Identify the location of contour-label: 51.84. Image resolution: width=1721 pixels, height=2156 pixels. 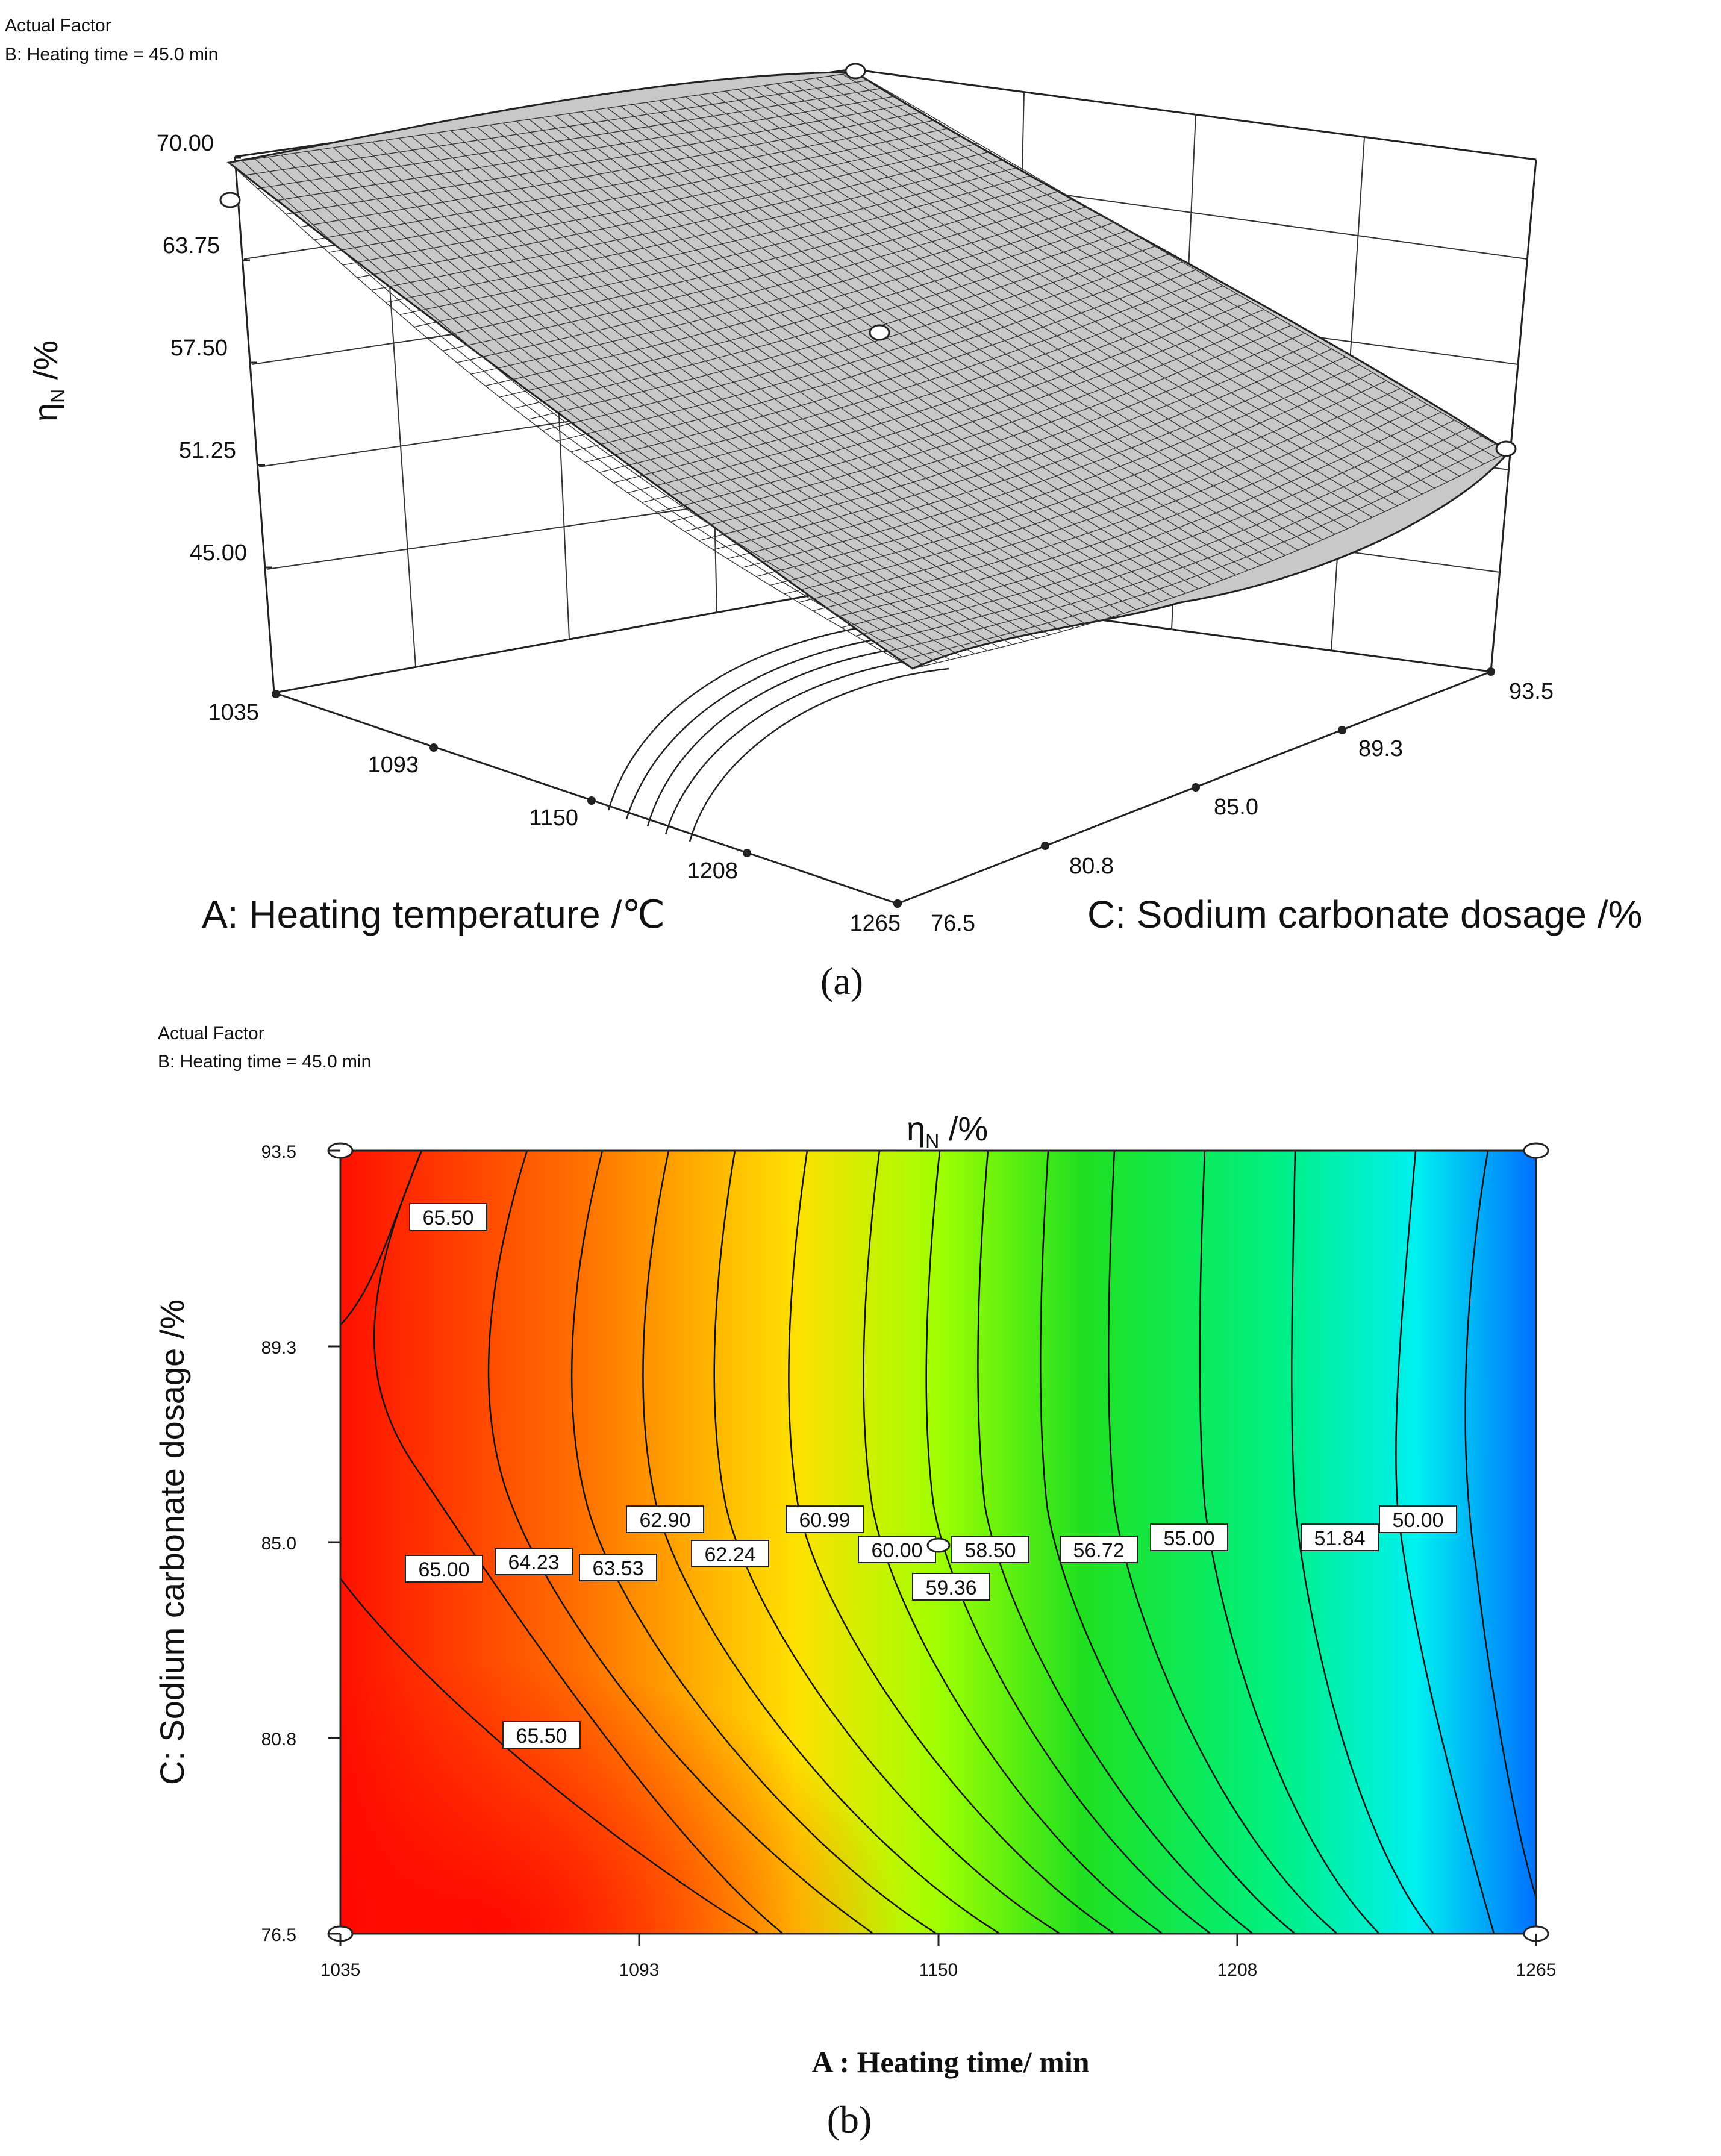
(1340, 1537).